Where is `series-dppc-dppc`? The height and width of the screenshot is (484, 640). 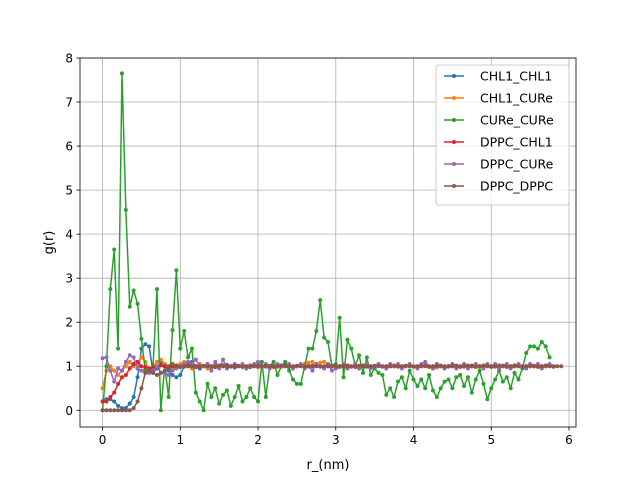 series-dppc-dppc is located at coordinates (332, 387).